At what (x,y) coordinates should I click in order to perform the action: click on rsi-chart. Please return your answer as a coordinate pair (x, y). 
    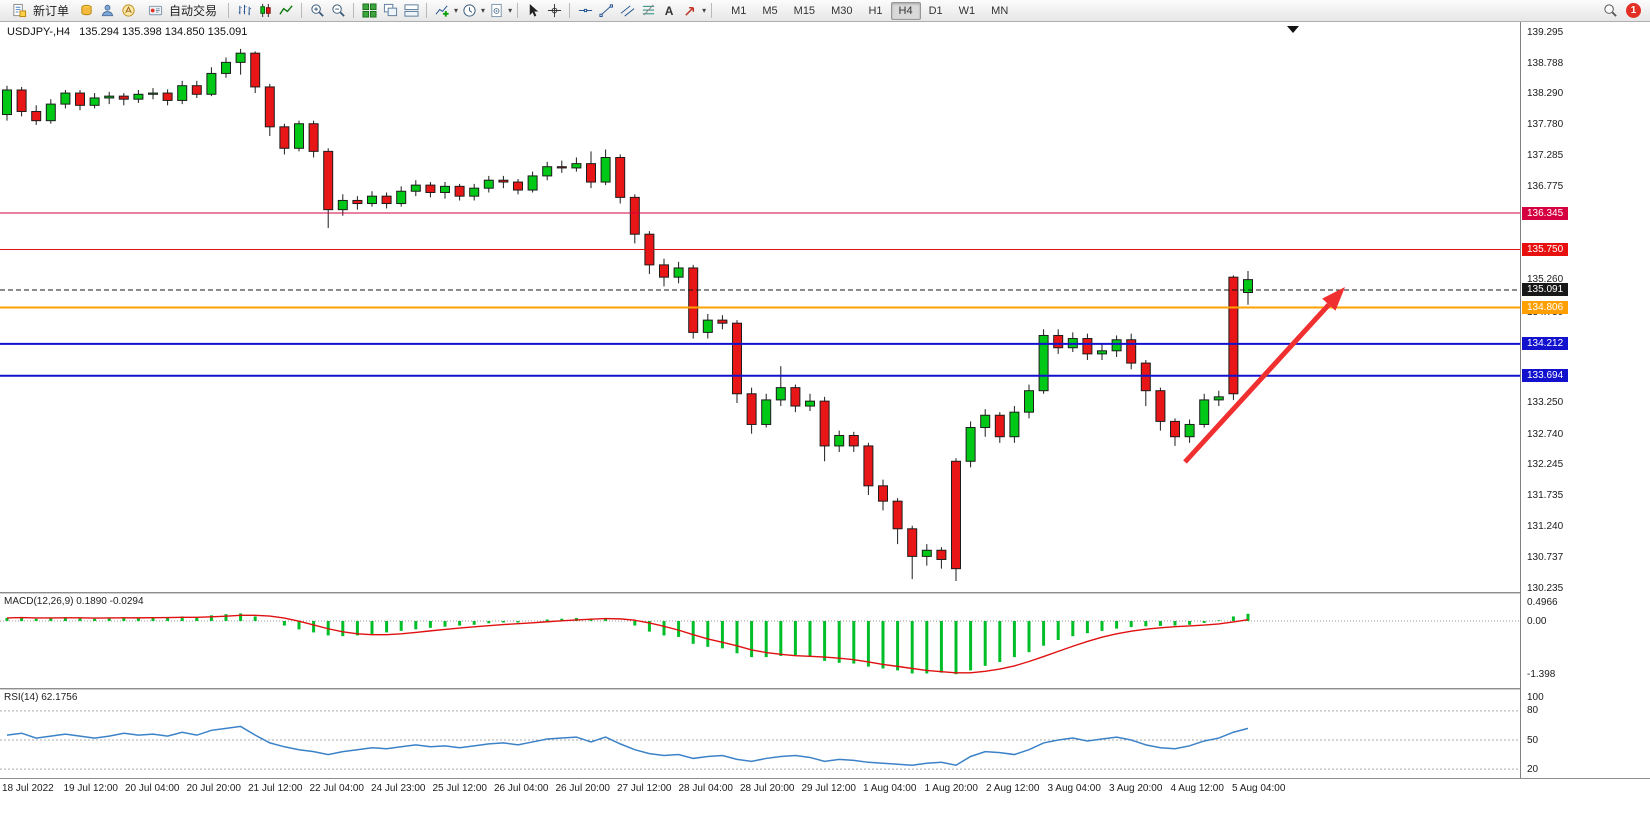
    Looking at the image, I should click on (760, 734).